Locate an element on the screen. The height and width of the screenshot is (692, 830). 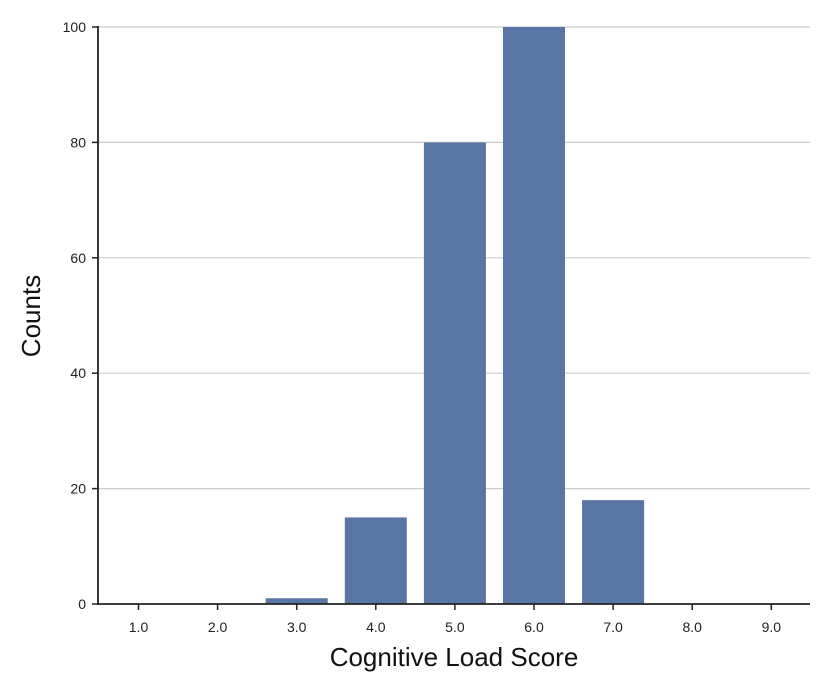
y-tick-label: 20 is located at coordinates (78, 489).